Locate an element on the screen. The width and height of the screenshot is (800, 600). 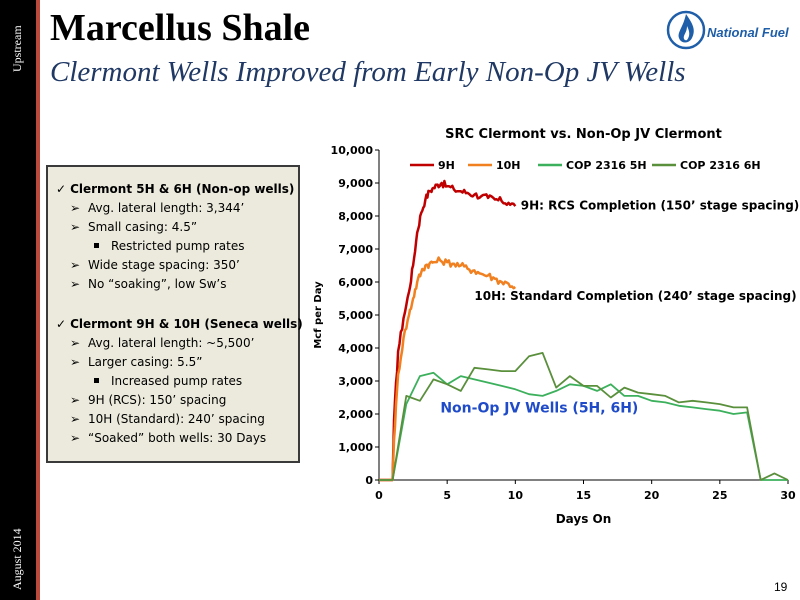
y-tick-label: 4,000 is located at coordinates (355, 348).